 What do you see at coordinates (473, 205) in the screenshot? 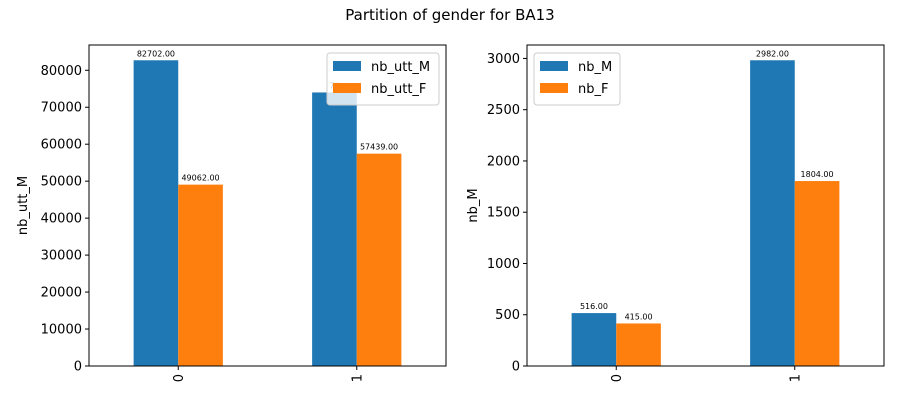
I see `y-axis-label: nb_M` at bounding box center [473, 205].